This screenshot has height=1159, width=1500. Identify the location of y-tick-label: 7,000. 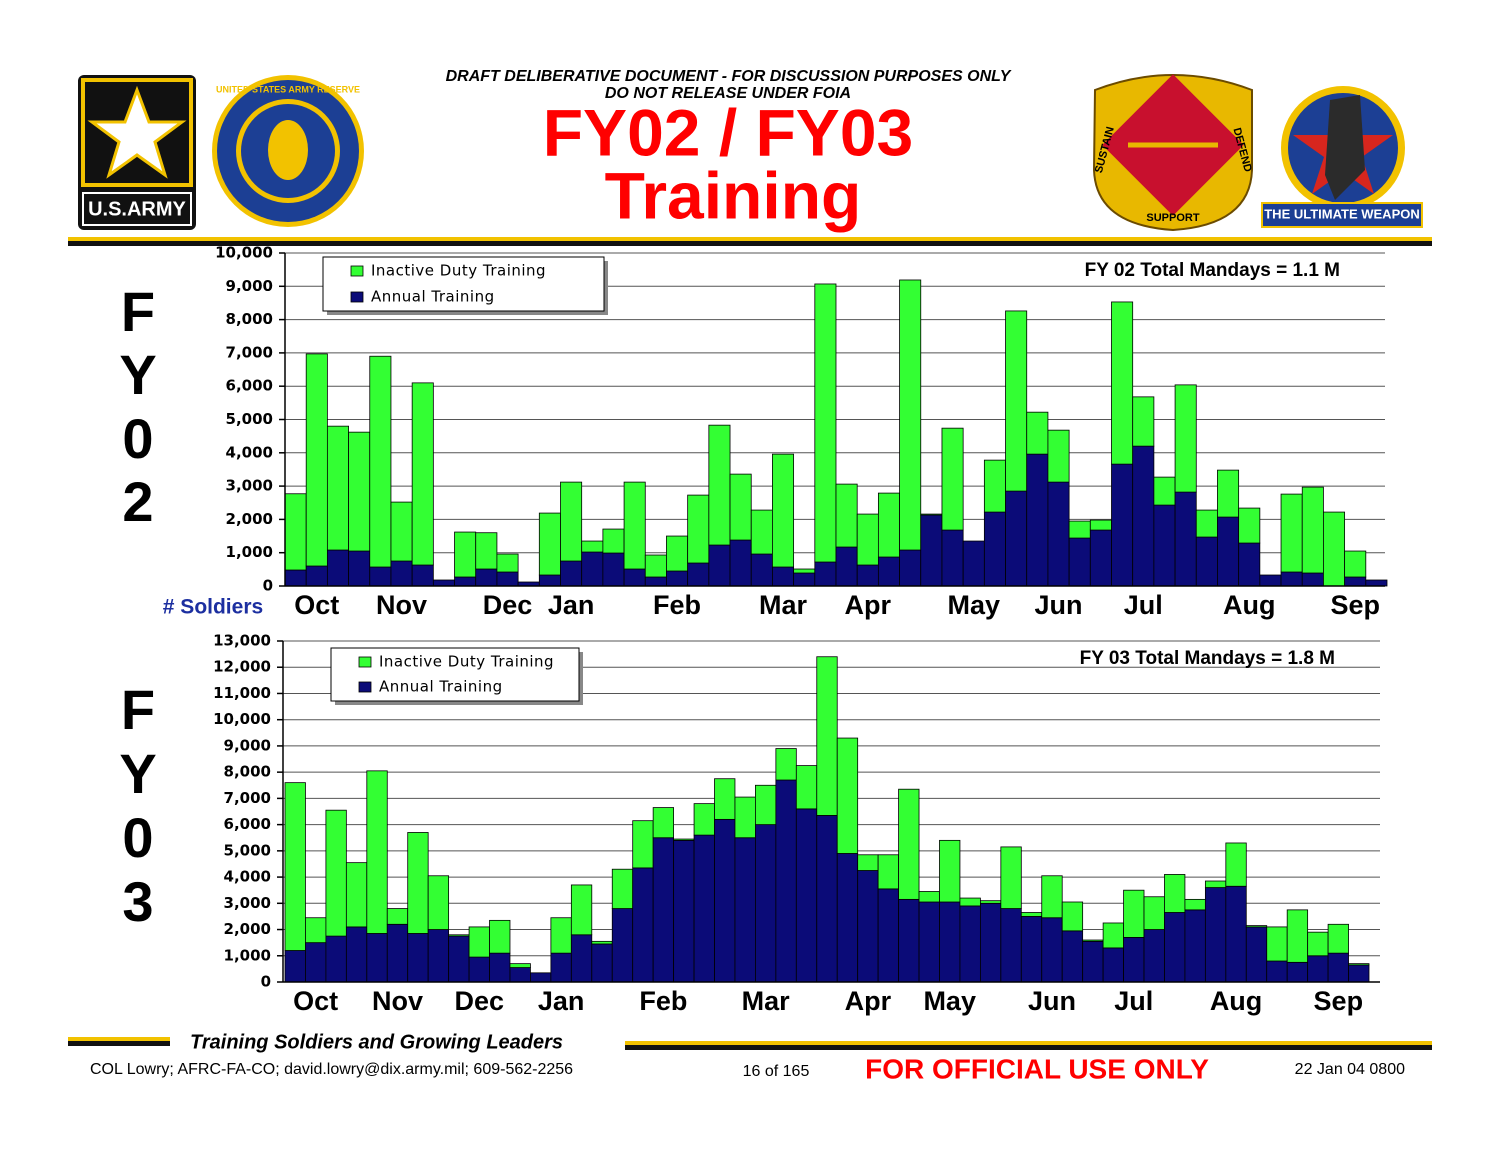
(247, 798).